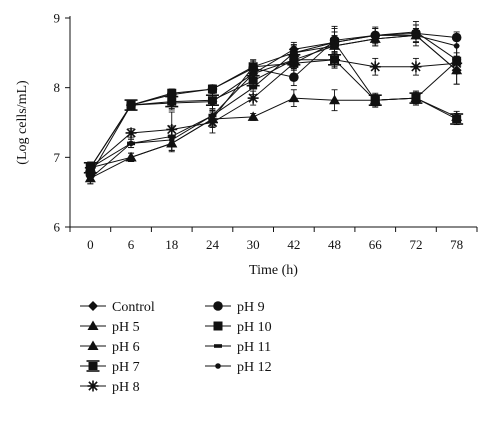  I want to click on legend-item: pH 5, so click(110, 327).